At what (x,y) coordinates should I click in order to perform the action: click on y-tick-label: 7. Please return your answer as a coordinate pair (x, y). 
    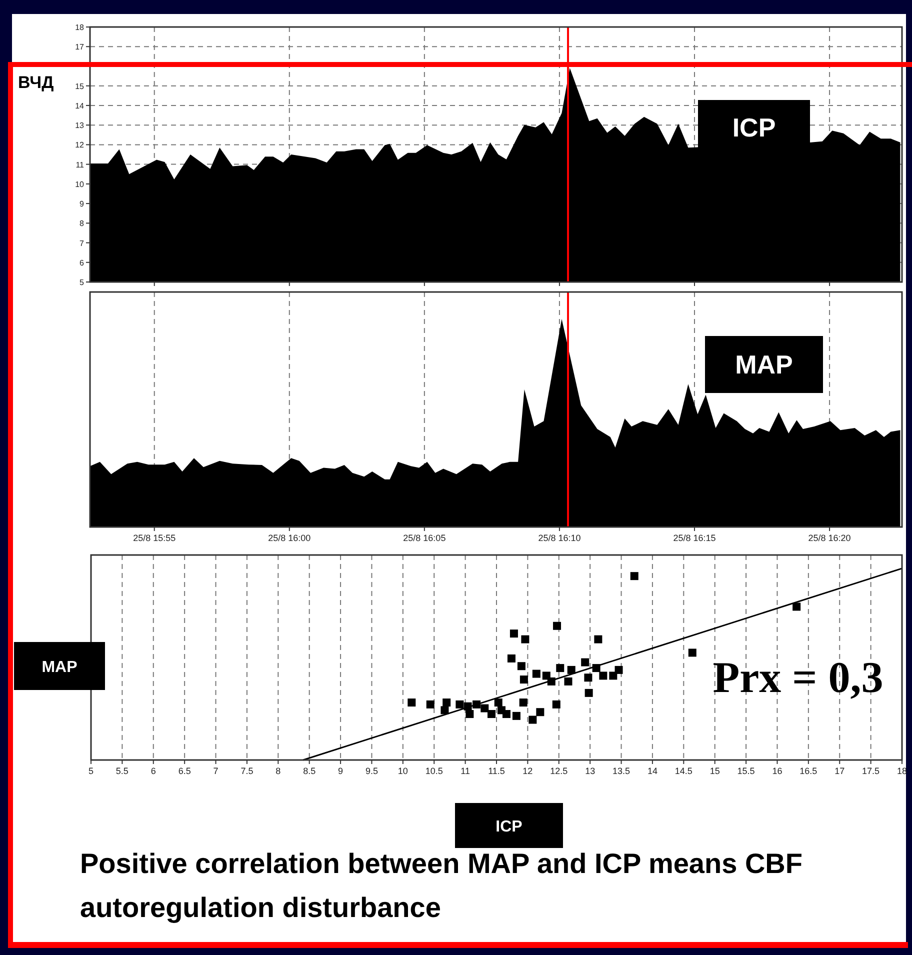
    Looking at the image, I should click on (82, 243).